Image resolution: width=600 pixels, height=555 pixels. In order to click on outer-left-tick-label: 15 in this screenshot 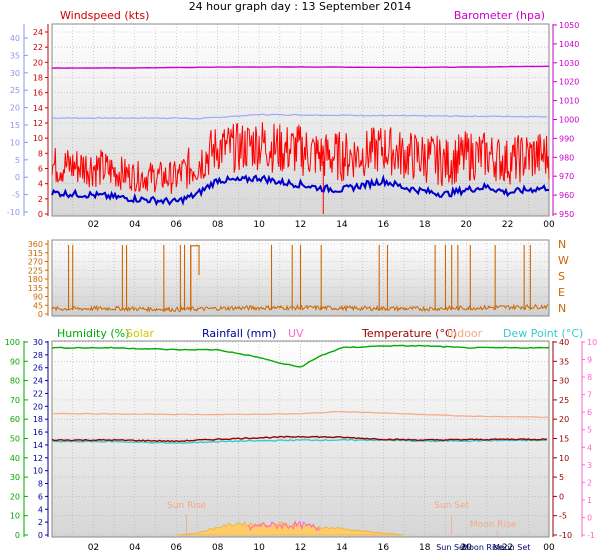, I will do `click(15, 125)`.